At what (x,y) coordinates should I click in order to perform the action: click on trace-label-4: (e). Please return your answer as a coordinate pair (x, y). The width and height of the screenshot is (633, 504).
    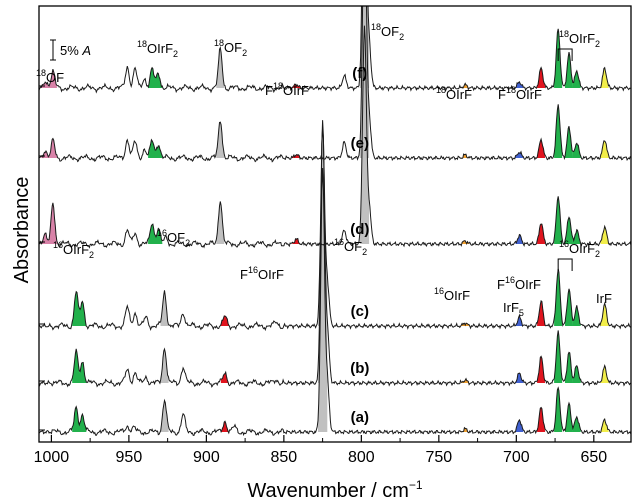
    Looking at the image, I should click on (360, 143).